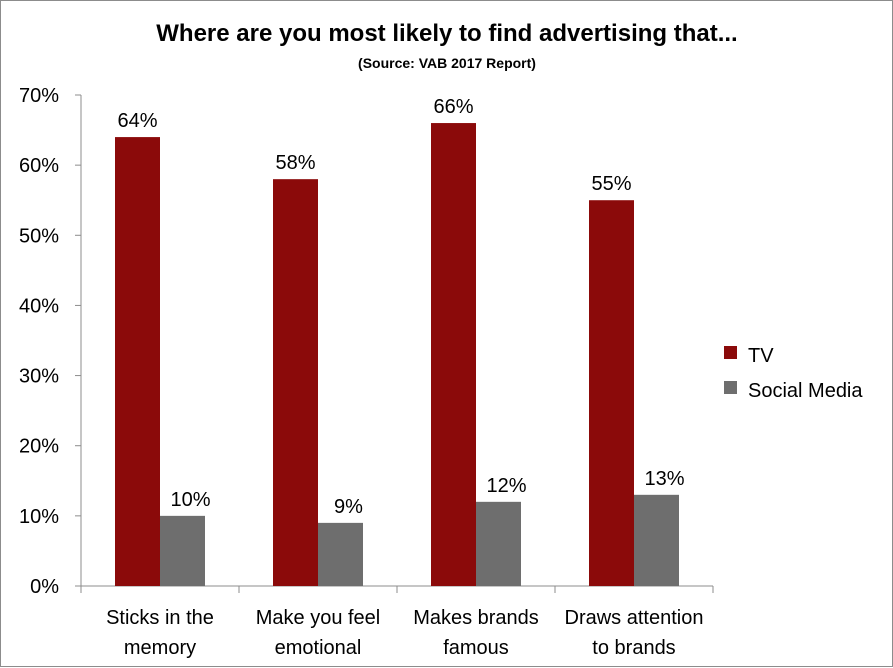  I want to click on x-category-label: to brands, so click(633, 648).